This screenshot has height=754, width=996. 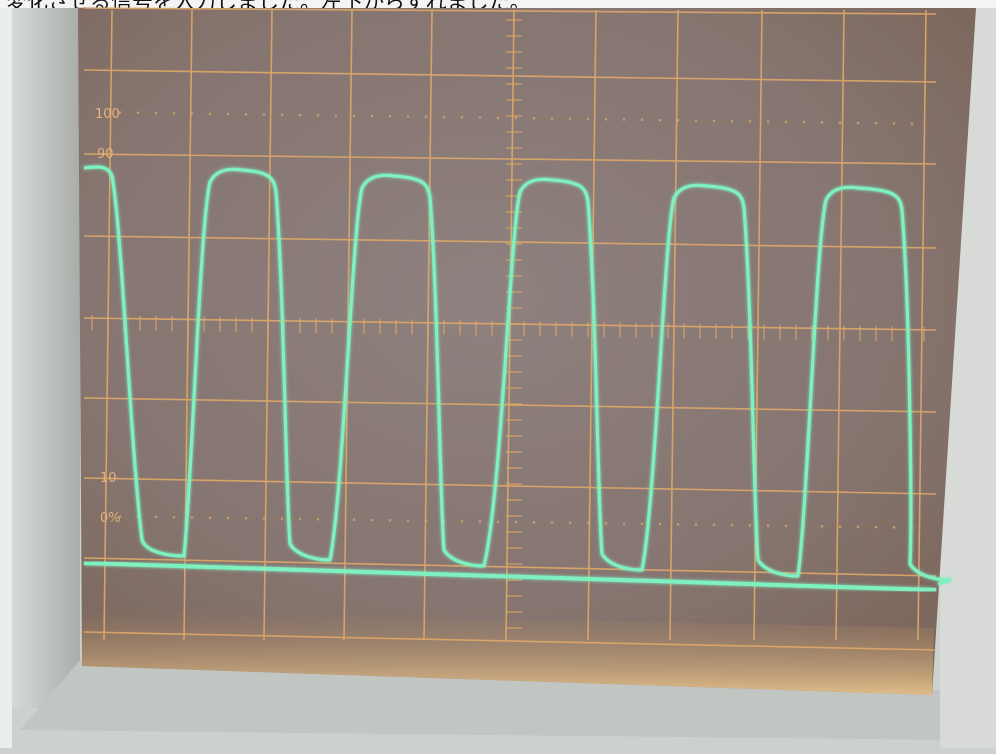 I want to click on baseline-trace, so click(x=510, y=576).